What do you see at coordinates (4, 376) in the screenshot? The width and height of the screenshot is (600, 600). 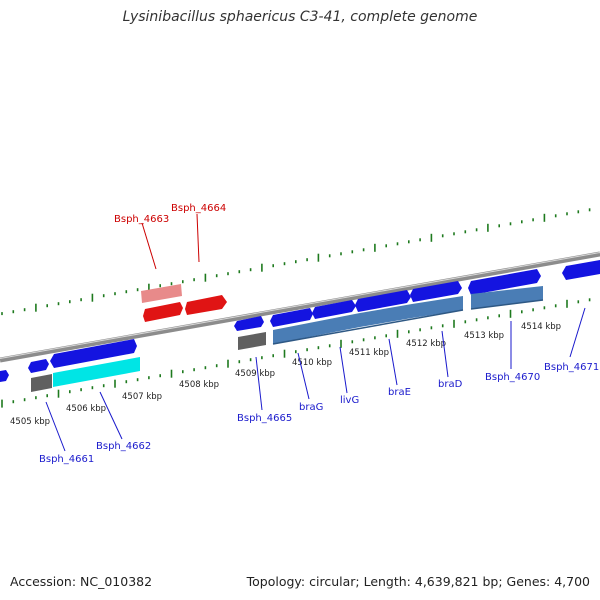 I see `gene-partial-left` at bounding box center [4, 376].